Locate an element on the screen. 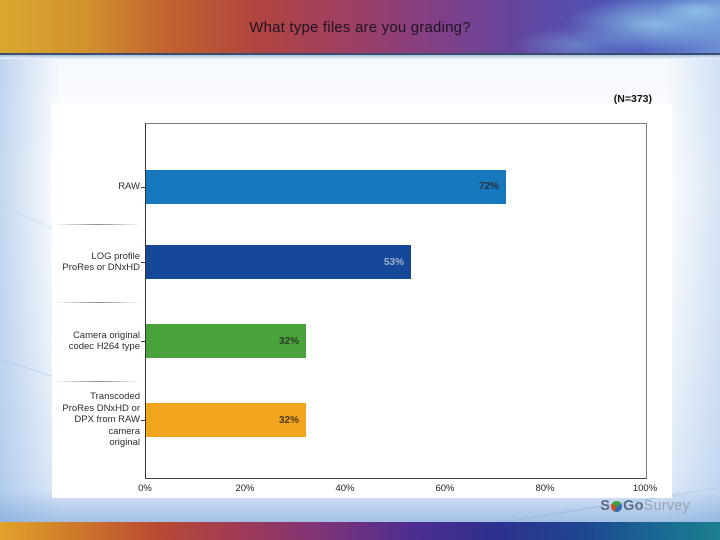 This screenshot has height=540, width=720. sogosurvey-logo: S Go Survey is located at coordinates (645, 506).